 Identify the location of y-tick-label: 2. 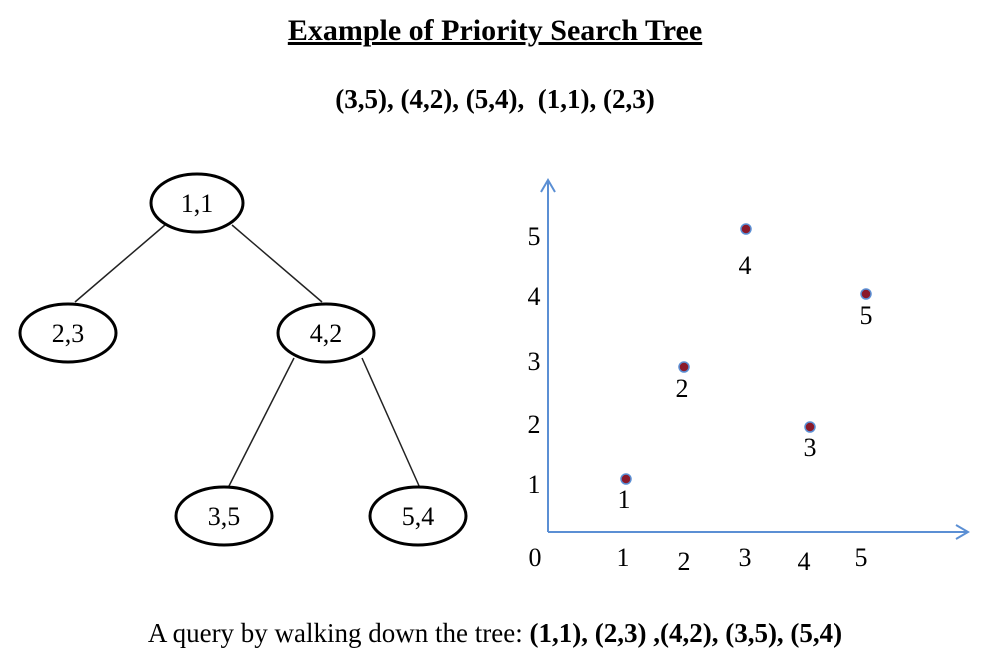
(534, 424).